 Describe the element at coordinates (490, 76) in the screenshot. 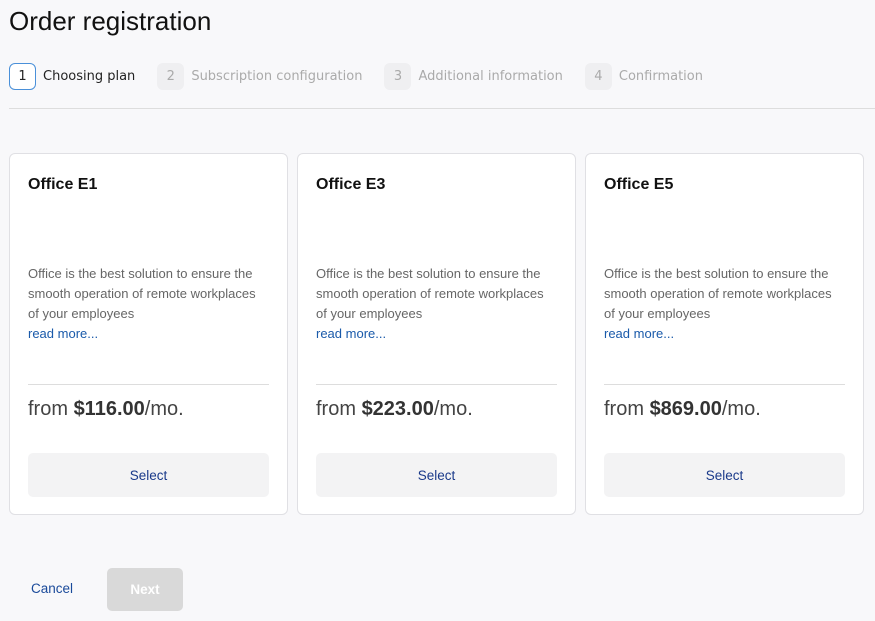

I see `step-label: Additional information` at that location.